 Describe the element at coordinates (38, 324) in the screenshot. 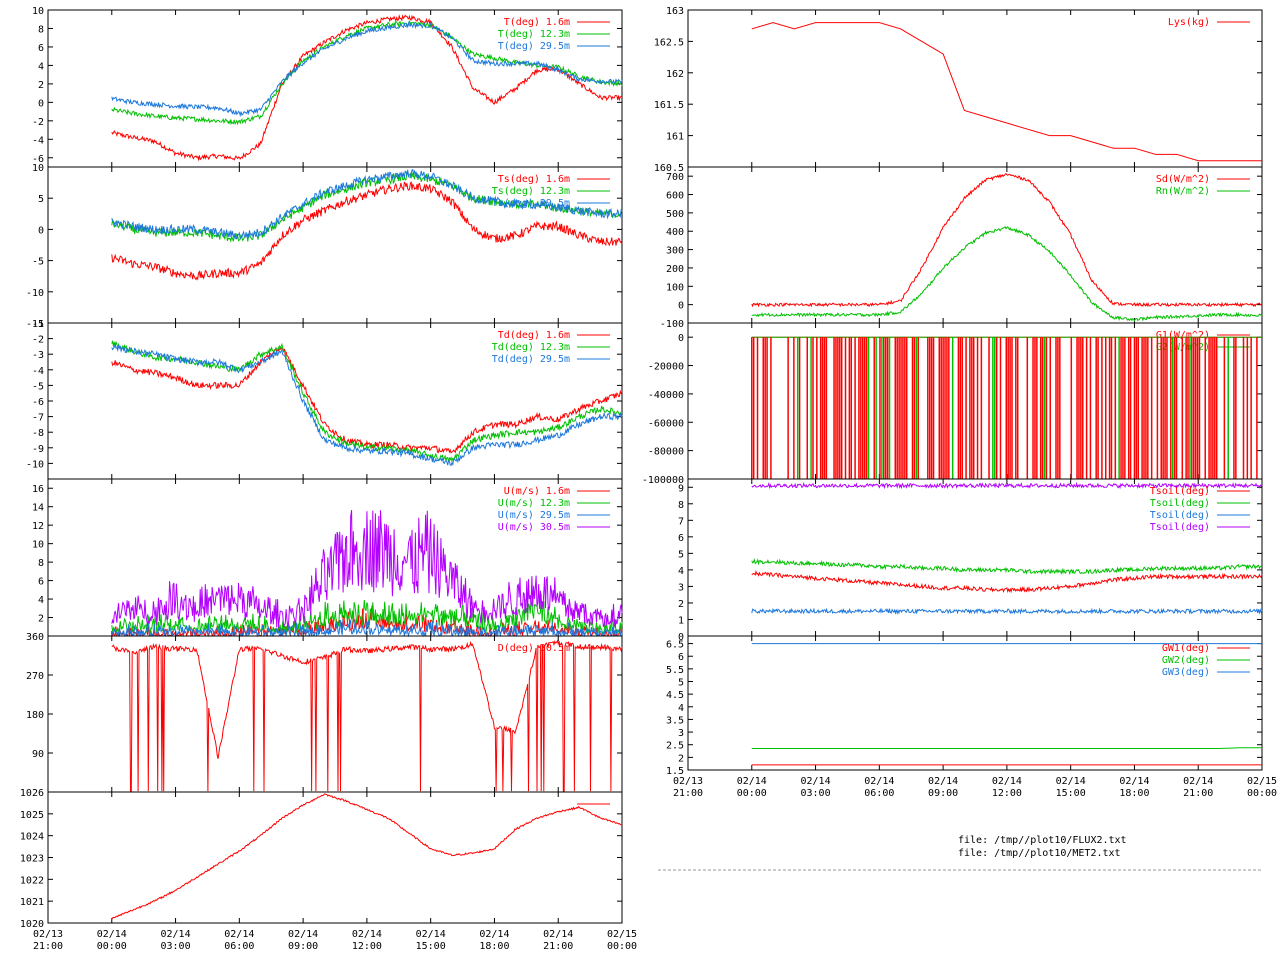

I see `y-tick-label: -1` at that location.